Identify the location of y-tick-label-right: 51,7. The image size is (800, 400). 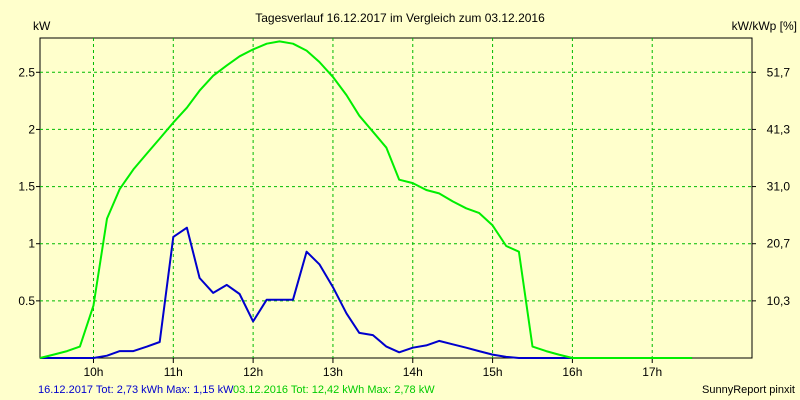
(779, 72).